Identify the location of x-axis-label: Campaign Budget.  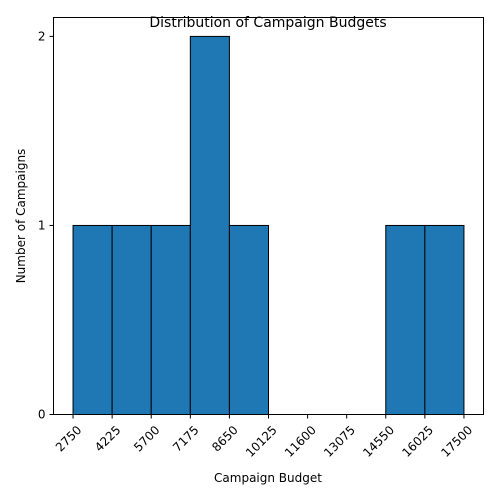
(268, 478).